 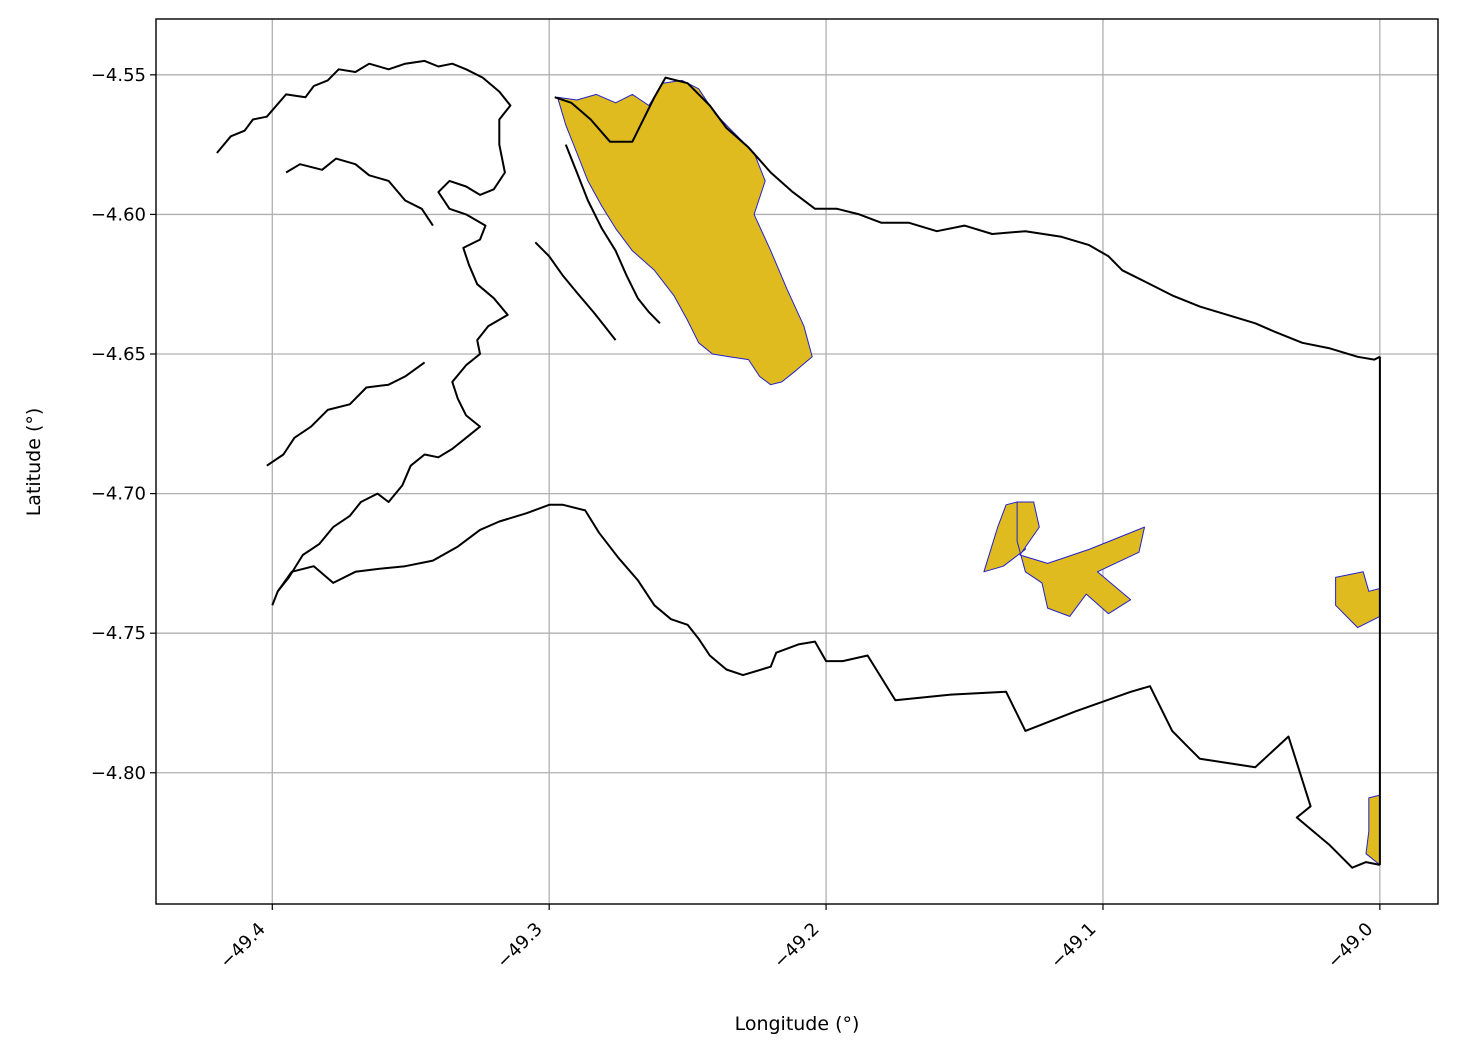 What do you see at coordinates (118, 75) in the screenshot?
I see `y-tick-label: −4.55` at bounding box center [118, 75].